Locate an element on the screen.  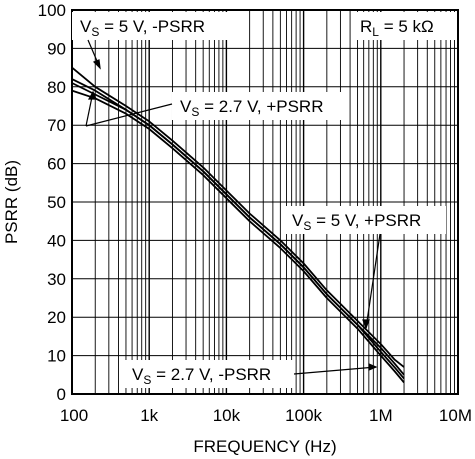
arrowhead-vs27-minus is located at coordinates (373, 367).